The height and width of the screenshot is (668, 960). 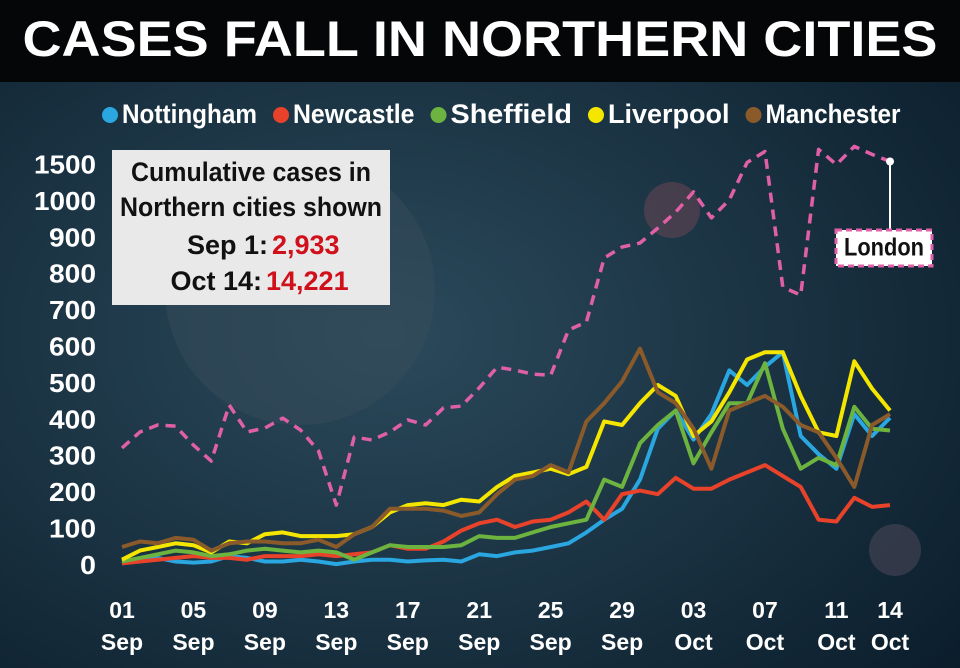 I want to click on y-tick-label: 200, so click(x=72, y=492).